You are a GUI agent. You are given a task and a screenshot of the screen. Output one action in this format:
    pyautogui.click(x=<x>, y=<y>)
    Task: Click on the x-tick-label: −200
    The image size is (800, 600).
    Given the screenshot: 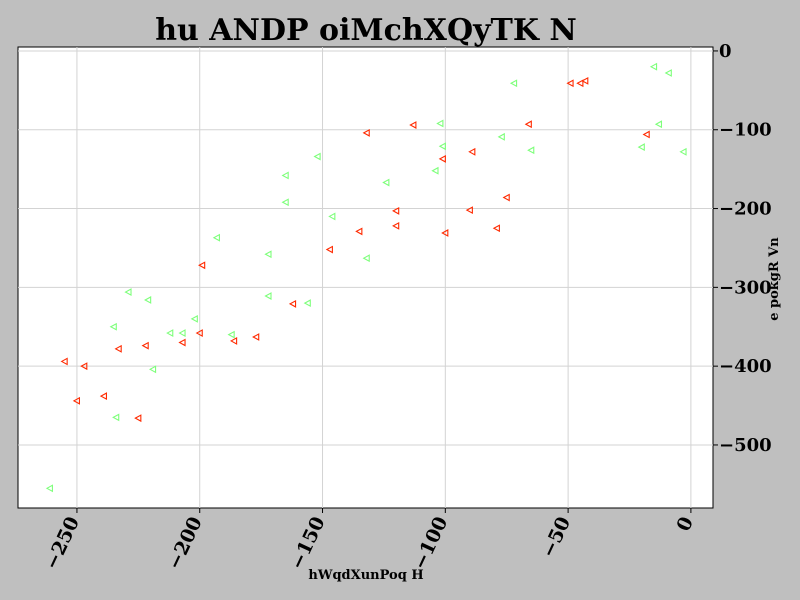 What is the action you would take?
    pyautogui.click(x=184, y=543)
    